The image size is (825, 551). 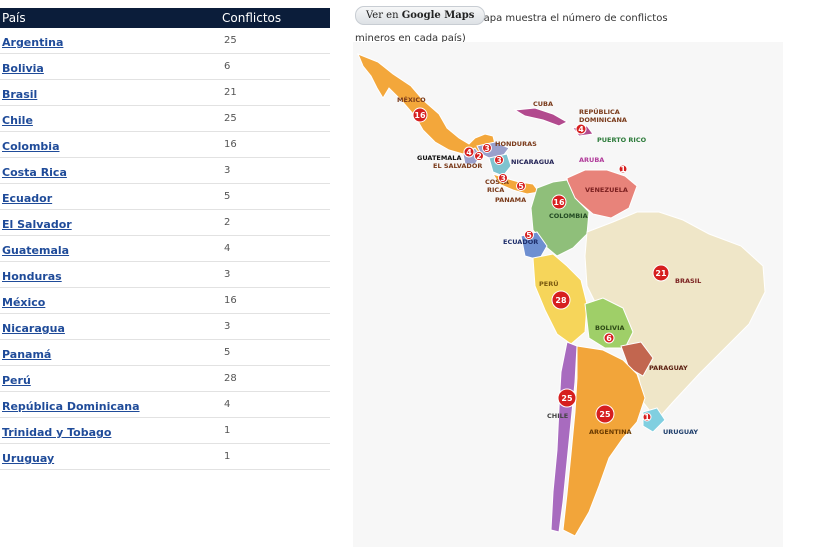 I want to click on country-link: Uruguay, so click(x=28, y=458).